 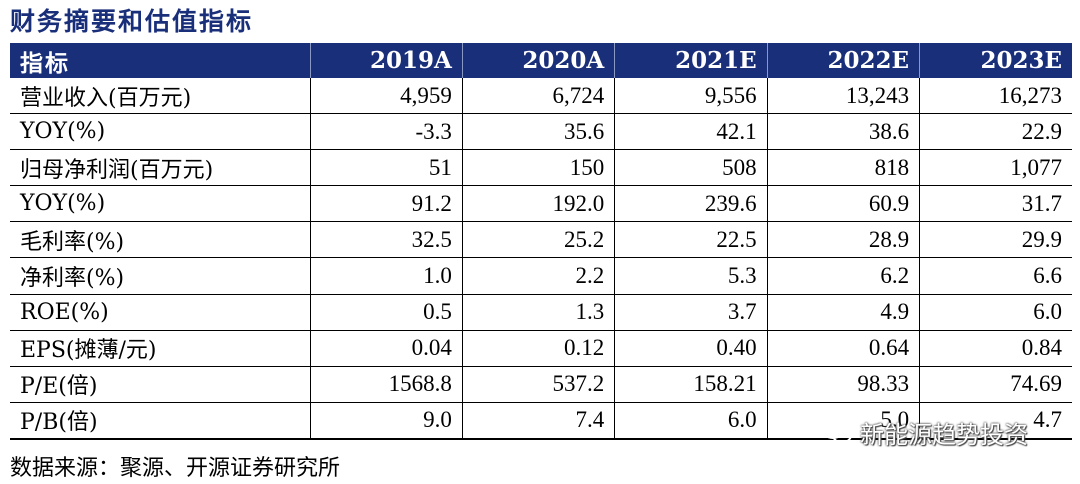 I want to click on table-cell: 35.6, so click(x=538, y=132).